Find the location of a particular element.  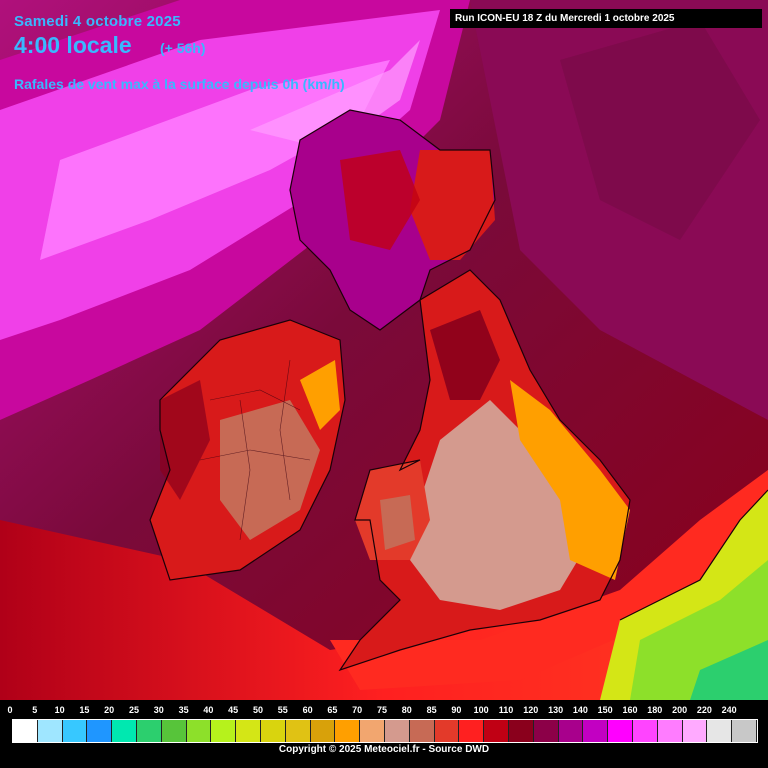

legend-label: 90 is located at coordinates (456, 710).